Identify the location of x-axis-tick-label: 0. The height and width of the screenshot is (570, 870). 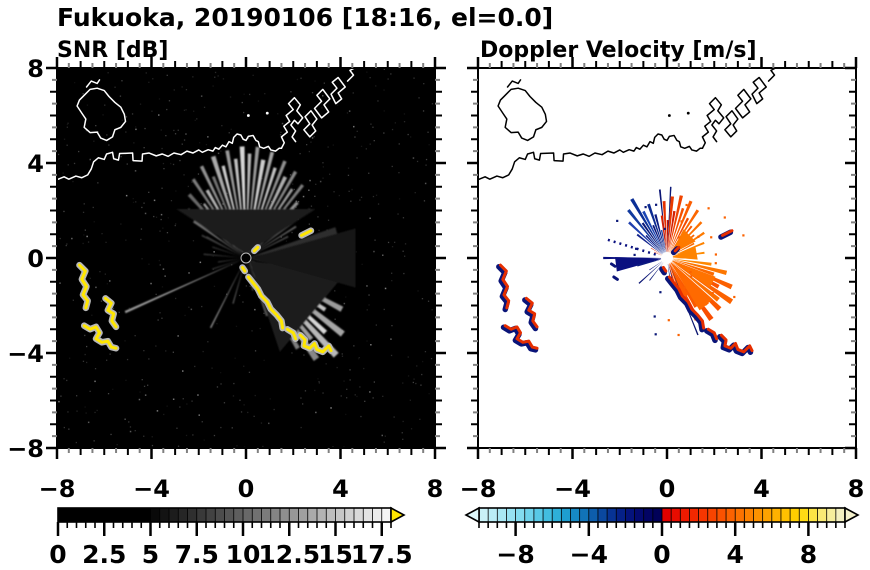
(246, 489).